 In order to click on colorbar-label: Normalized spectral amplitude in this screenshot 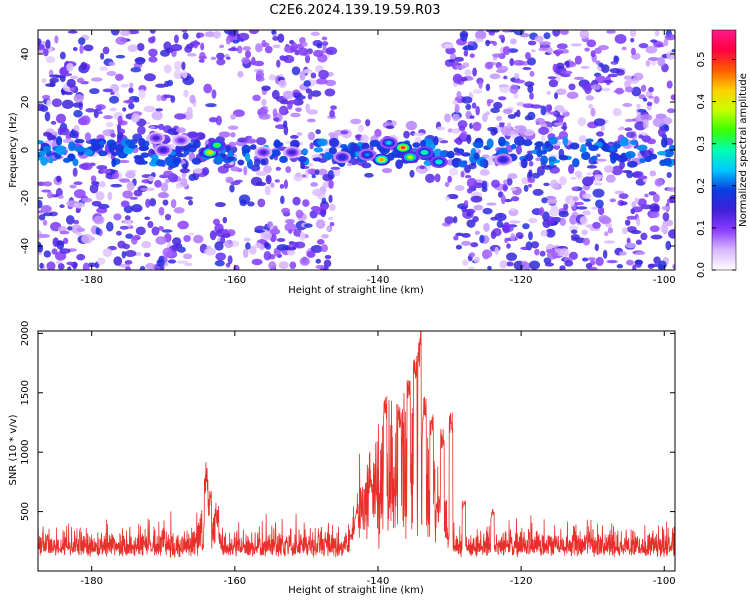, I will do `click(743, 150)`.